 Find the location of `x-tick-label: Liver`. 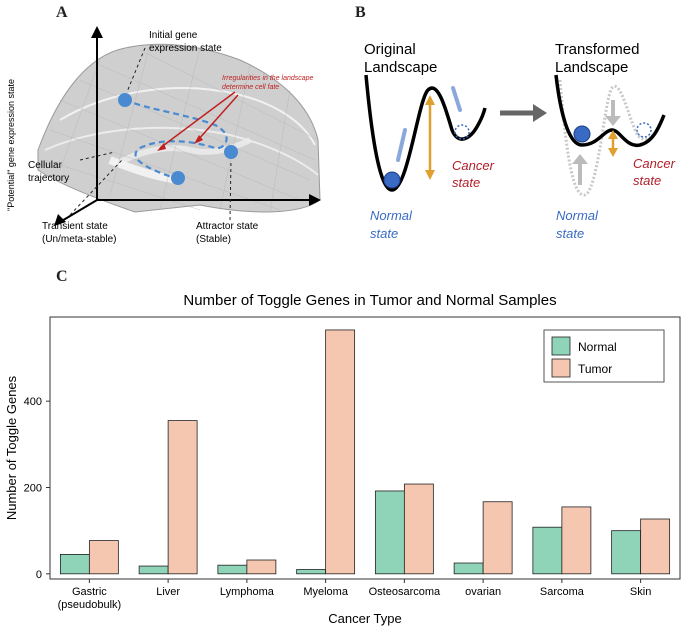

x-tick-label: Liver is located at coordinates (168, 592).